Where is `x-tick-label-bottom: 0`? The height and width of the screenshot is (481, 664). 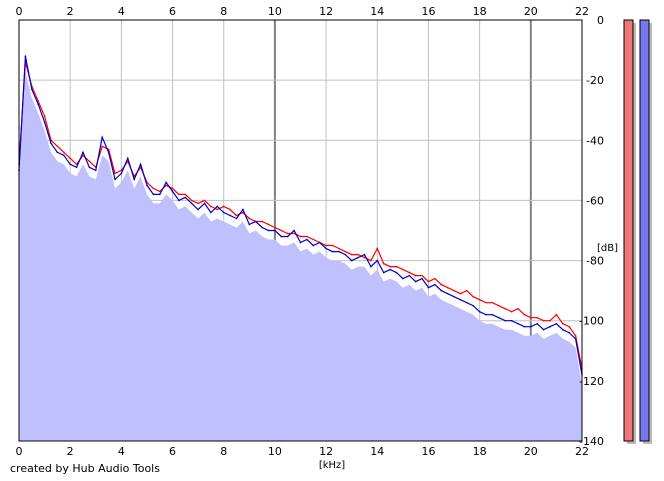
x-tick-label-bottom: 0 is located at coordinates (19, 451).